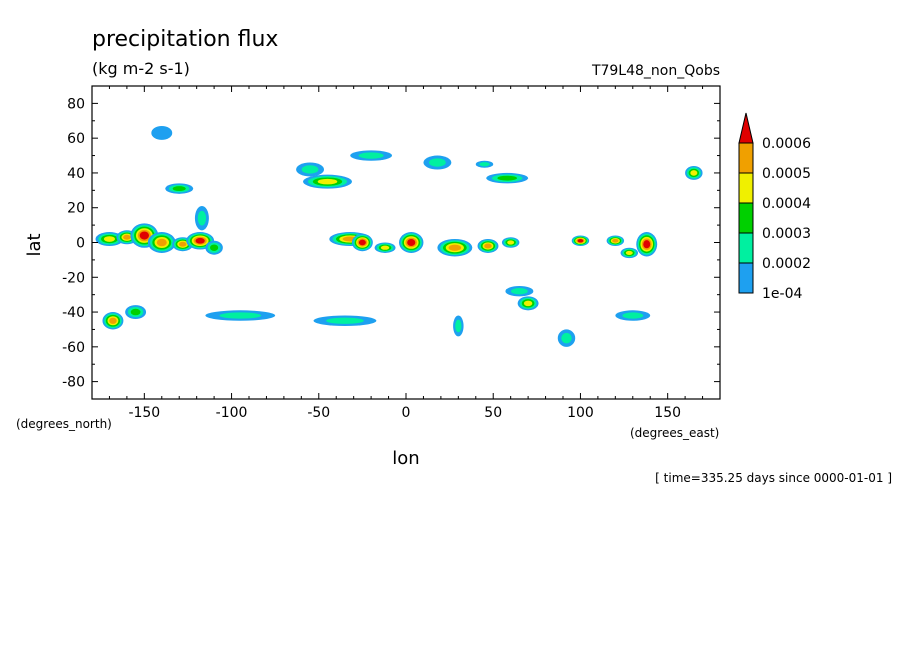 This screenshot has height=654, width=904. What do you see at coordinates (73, 348) in the screenshot?
I see `y-tick-label: -60` at bounding box center [73, 348].